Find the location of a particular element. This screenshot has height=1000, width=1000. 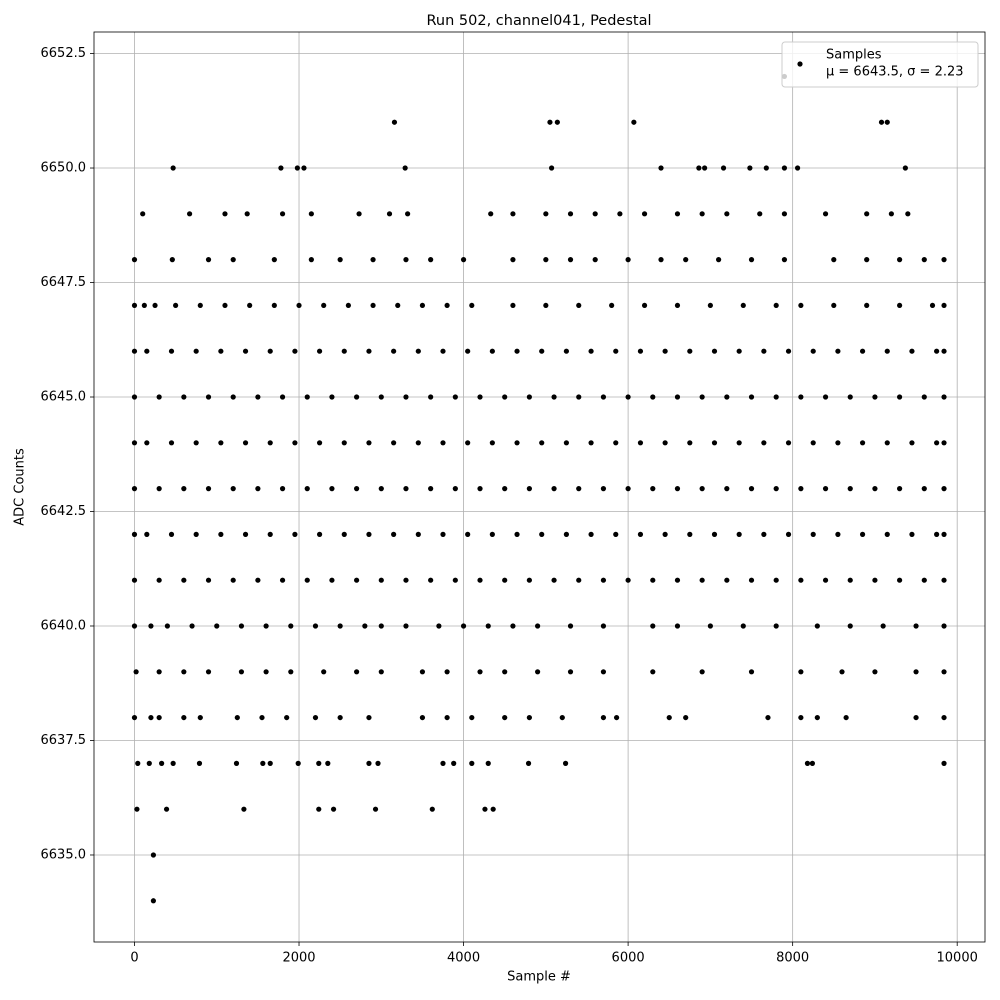

y-tick-label: 6650.0 is located at coordinates (64, 168).